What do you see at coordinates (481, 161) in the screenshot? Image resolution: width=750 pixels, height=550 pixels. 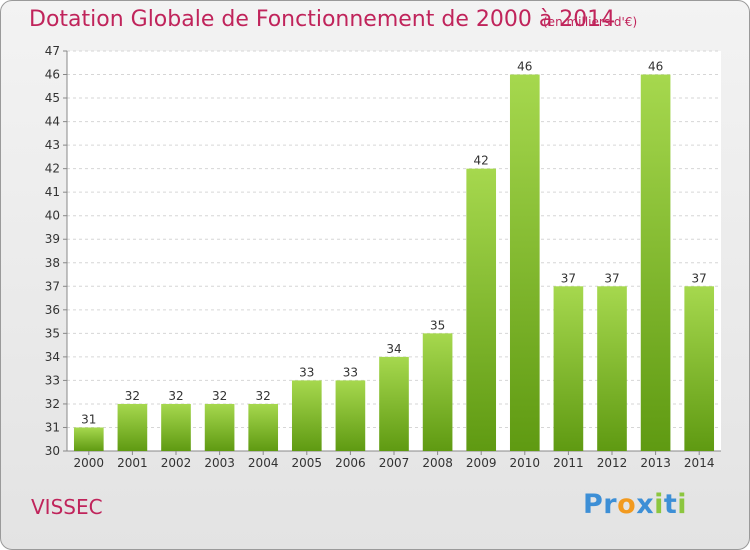 I see `data-label-2009: 42` at bounding box center [481, 161].